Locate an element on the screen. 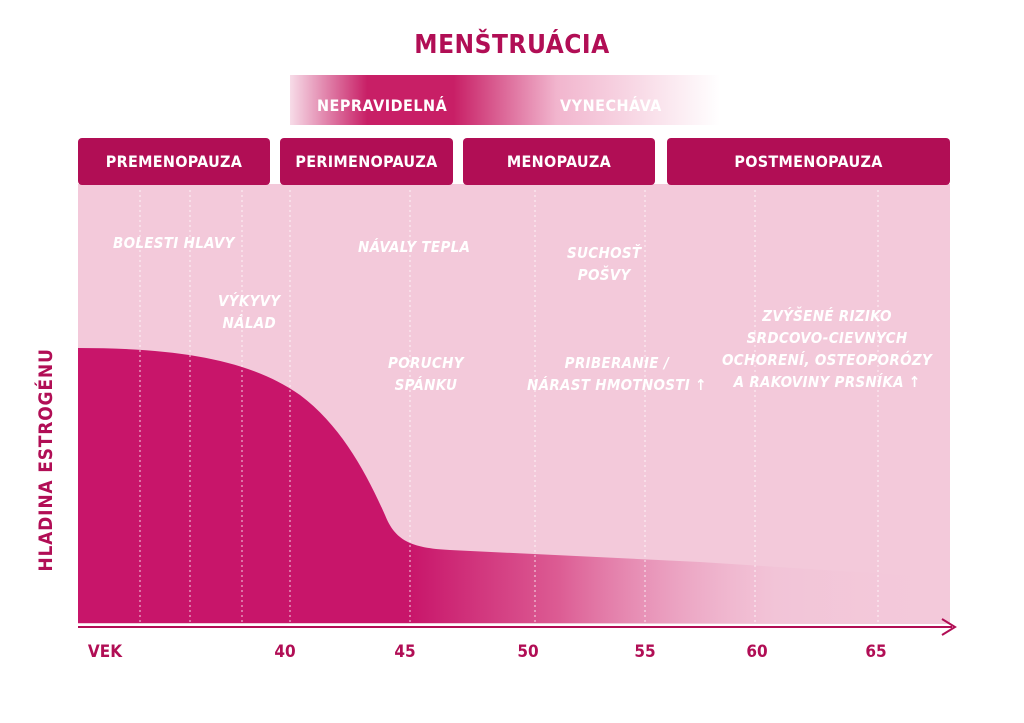 The height and width of the screenshot is (723, 1024). axis-arrow is located at coordinates (949, 627).